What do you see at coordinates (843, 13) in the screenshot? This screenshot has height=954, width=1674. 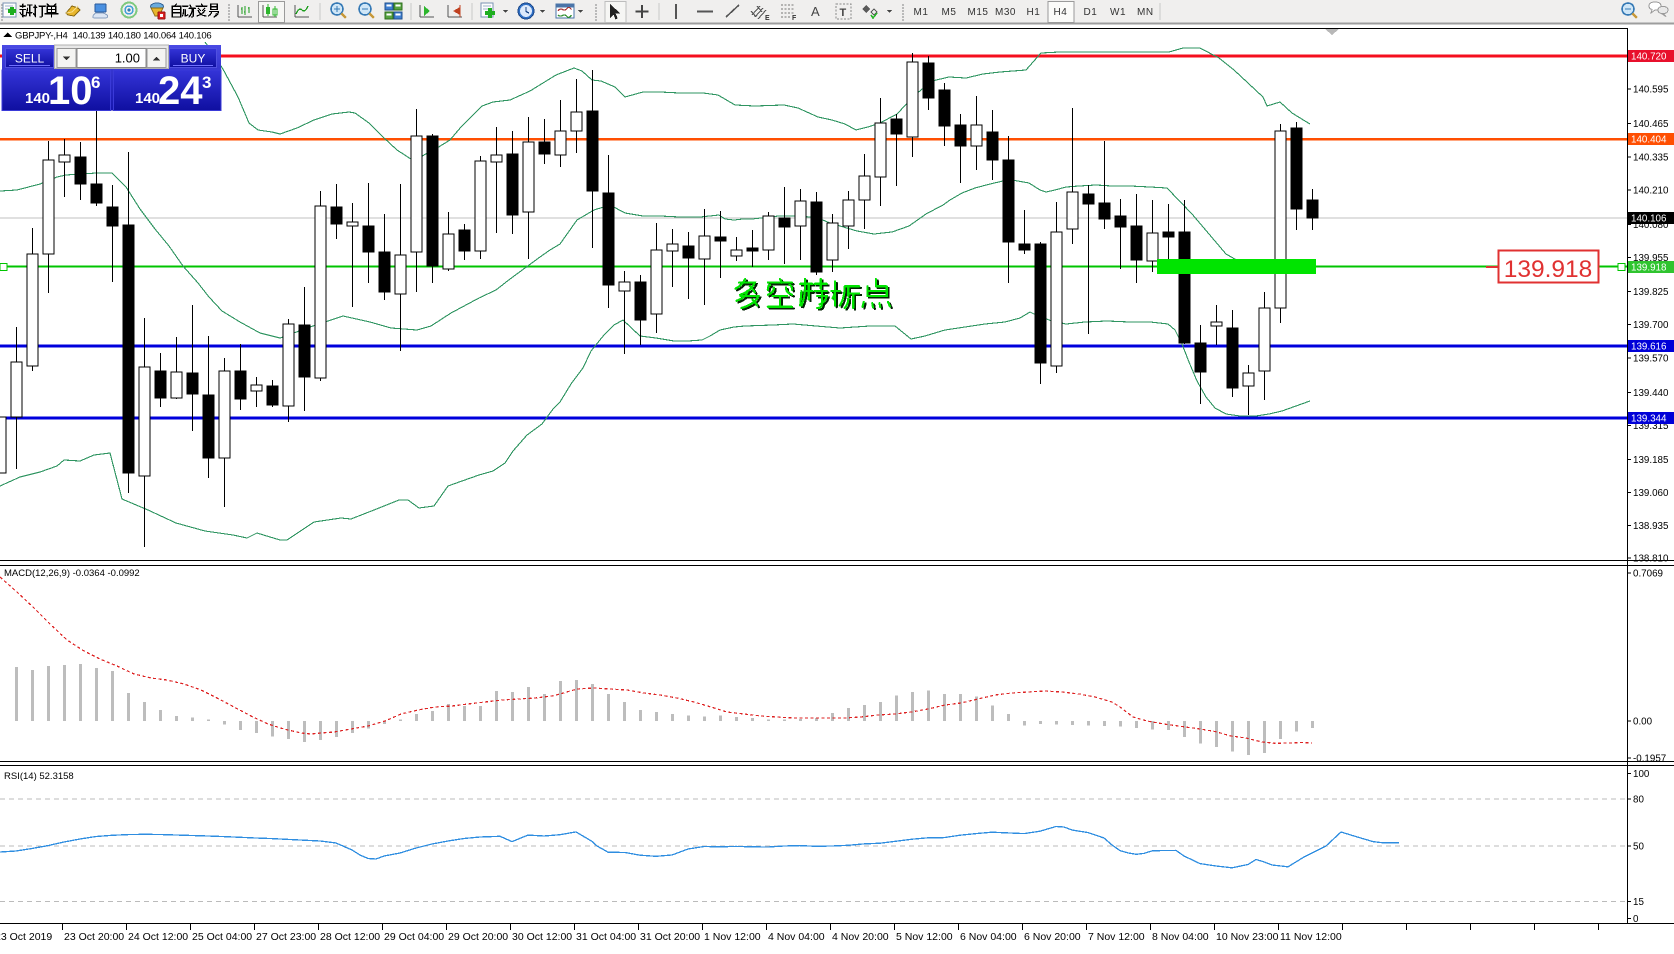 I see `svg-text: T` at bounding box center [843, 13].